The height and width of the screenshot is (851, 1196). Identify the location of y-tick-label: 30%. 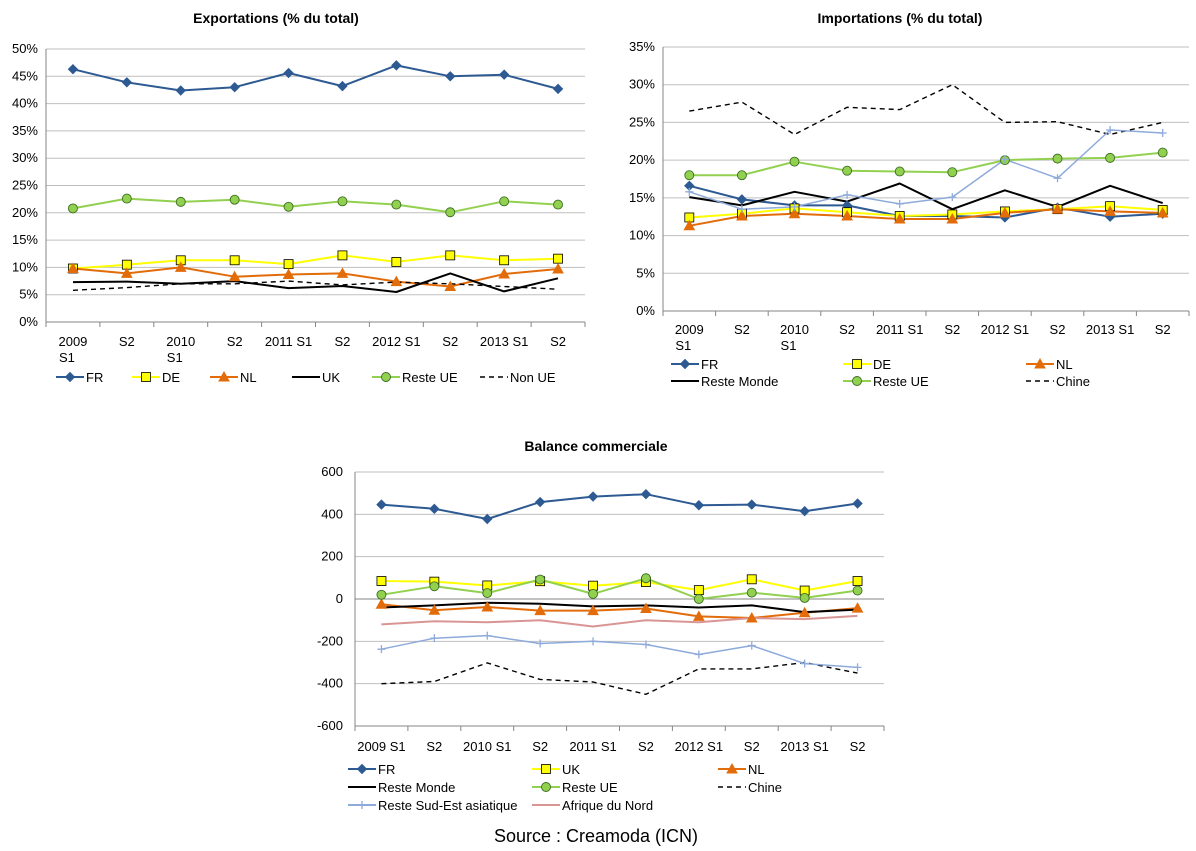
(642, 84).